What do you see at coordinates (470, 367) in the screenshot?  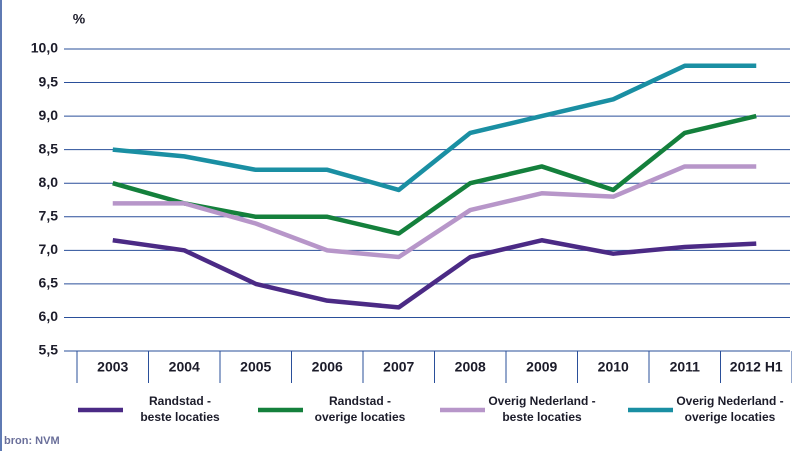 I see `x-tick-label: 2008` at bounding box center [470, 367].